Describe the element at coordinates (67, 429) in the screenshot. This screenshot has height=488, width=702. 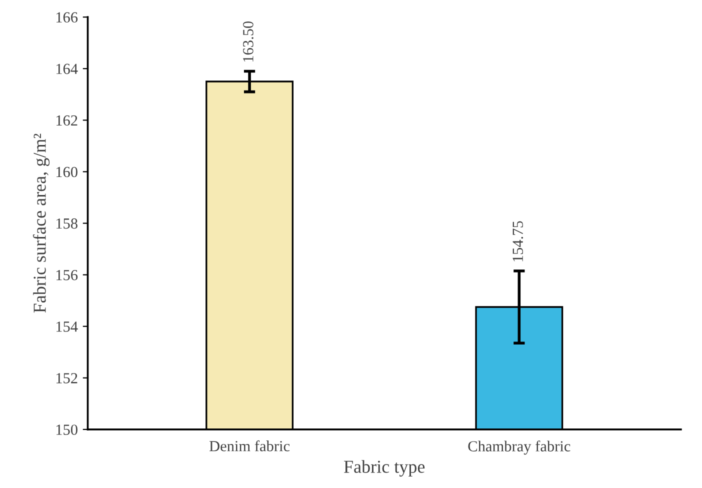
I see `y-tick-label: 150` at that location.